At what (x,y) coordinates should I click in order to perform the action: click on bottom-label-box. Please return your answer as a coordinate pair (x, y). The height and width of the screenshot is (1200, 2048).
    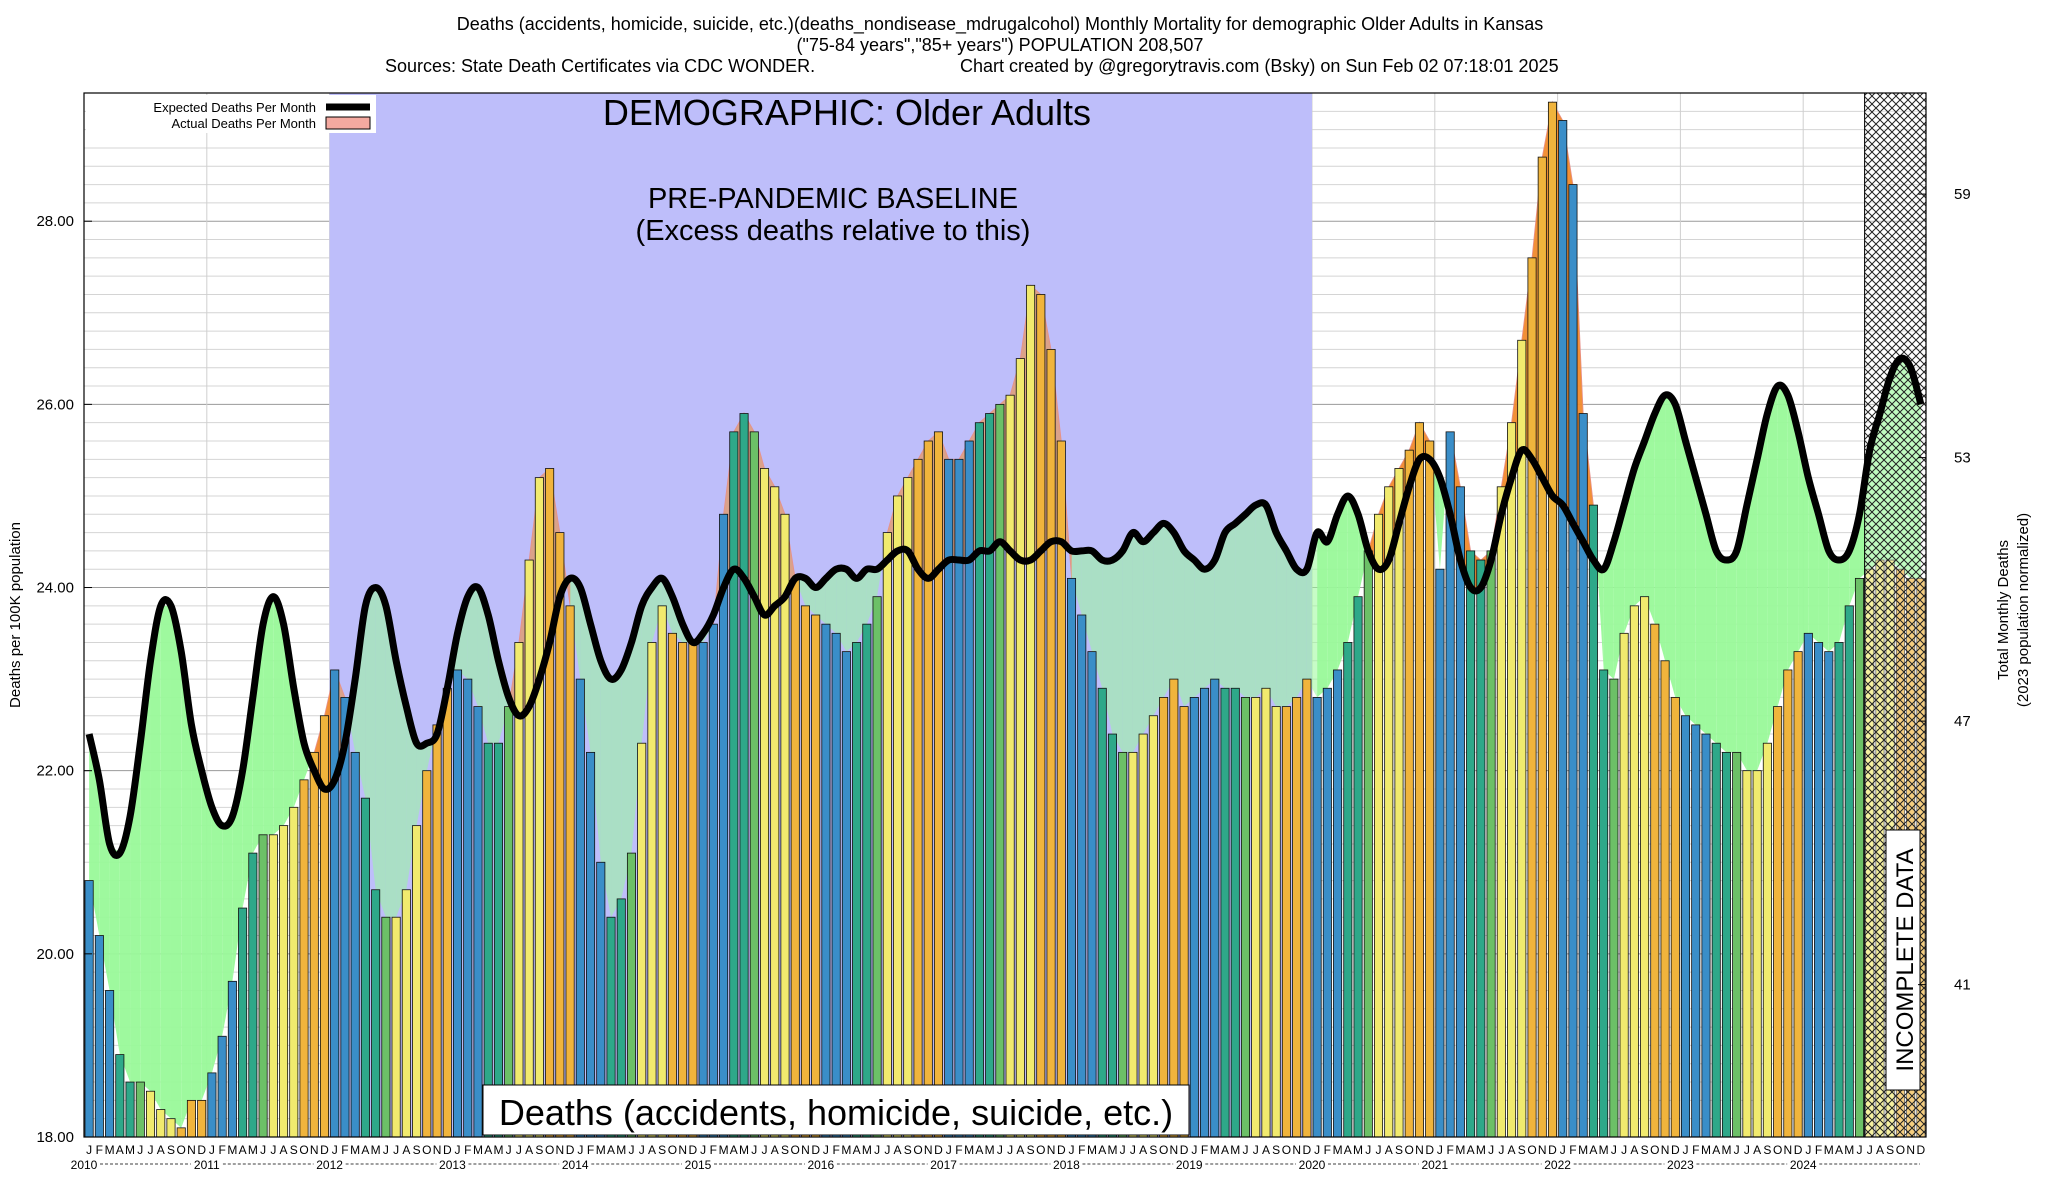
    Looking at the image, I should click on (836, 1110).